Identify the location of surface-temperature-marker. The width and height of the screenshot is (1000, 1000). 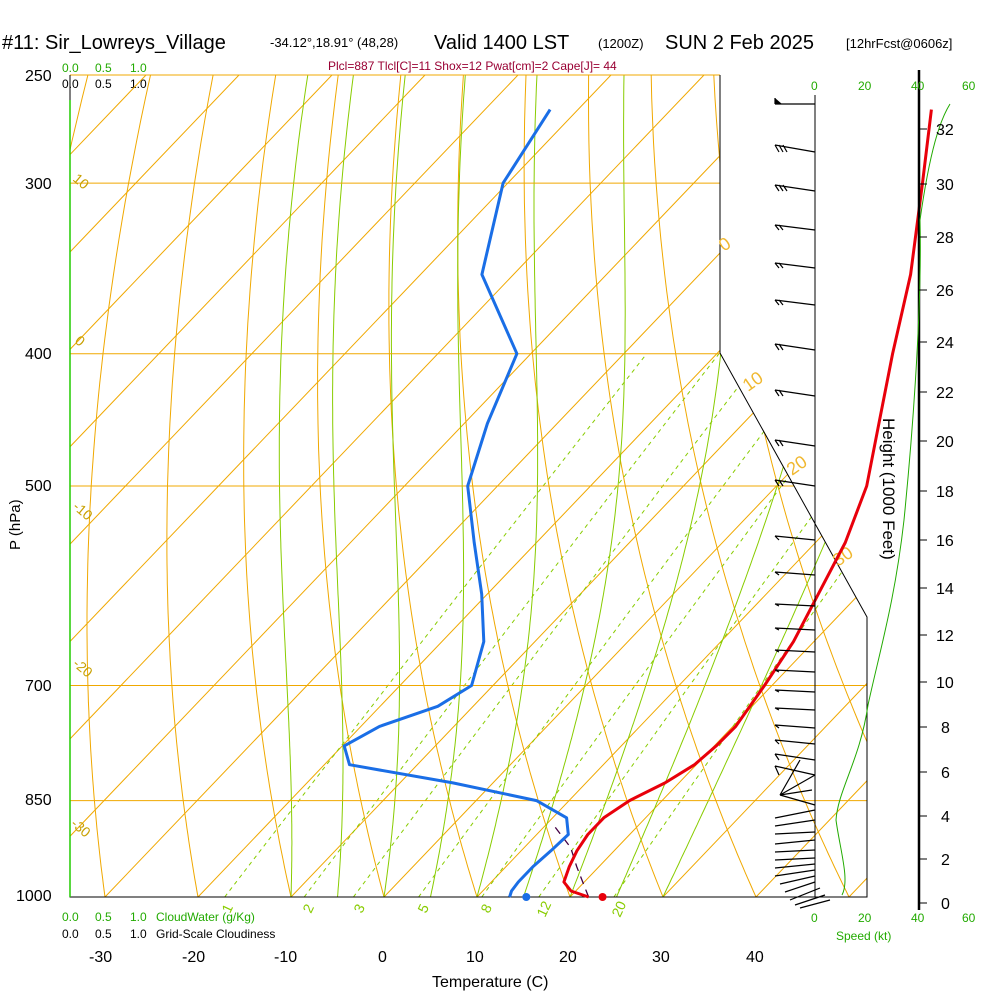
(602, 897).